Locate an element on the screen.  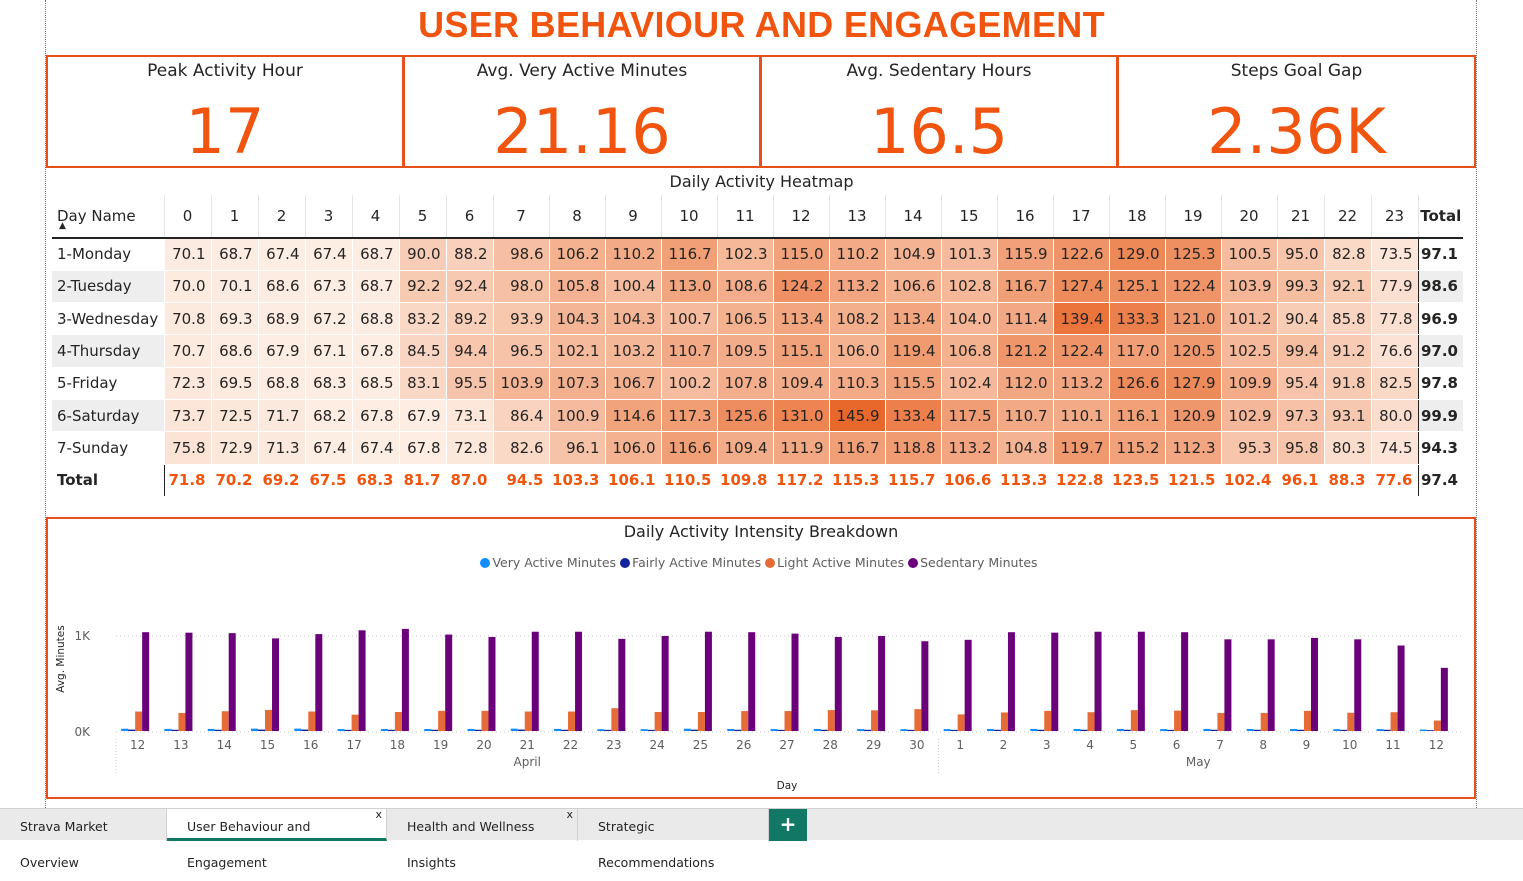
heatmap-cell: 105.8 is located at coordinates (576, 287).